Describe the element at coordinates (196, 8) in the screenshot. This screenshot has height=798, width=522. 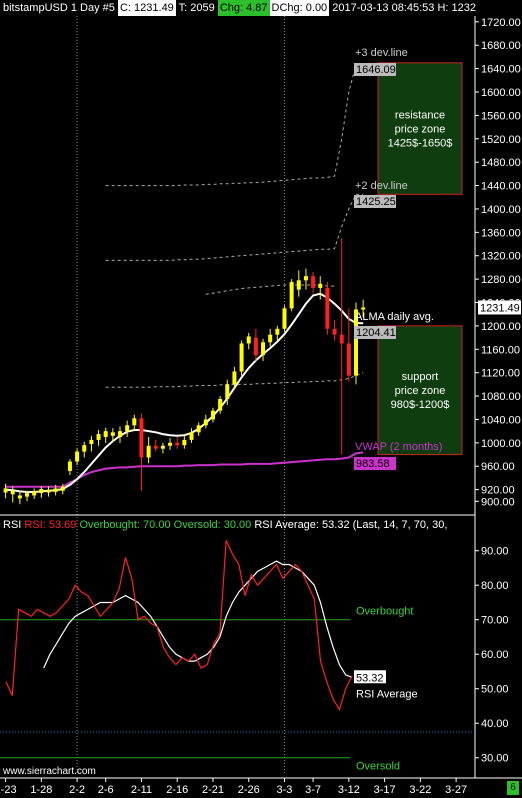
I see `trades-value: T: 2059` at that location.